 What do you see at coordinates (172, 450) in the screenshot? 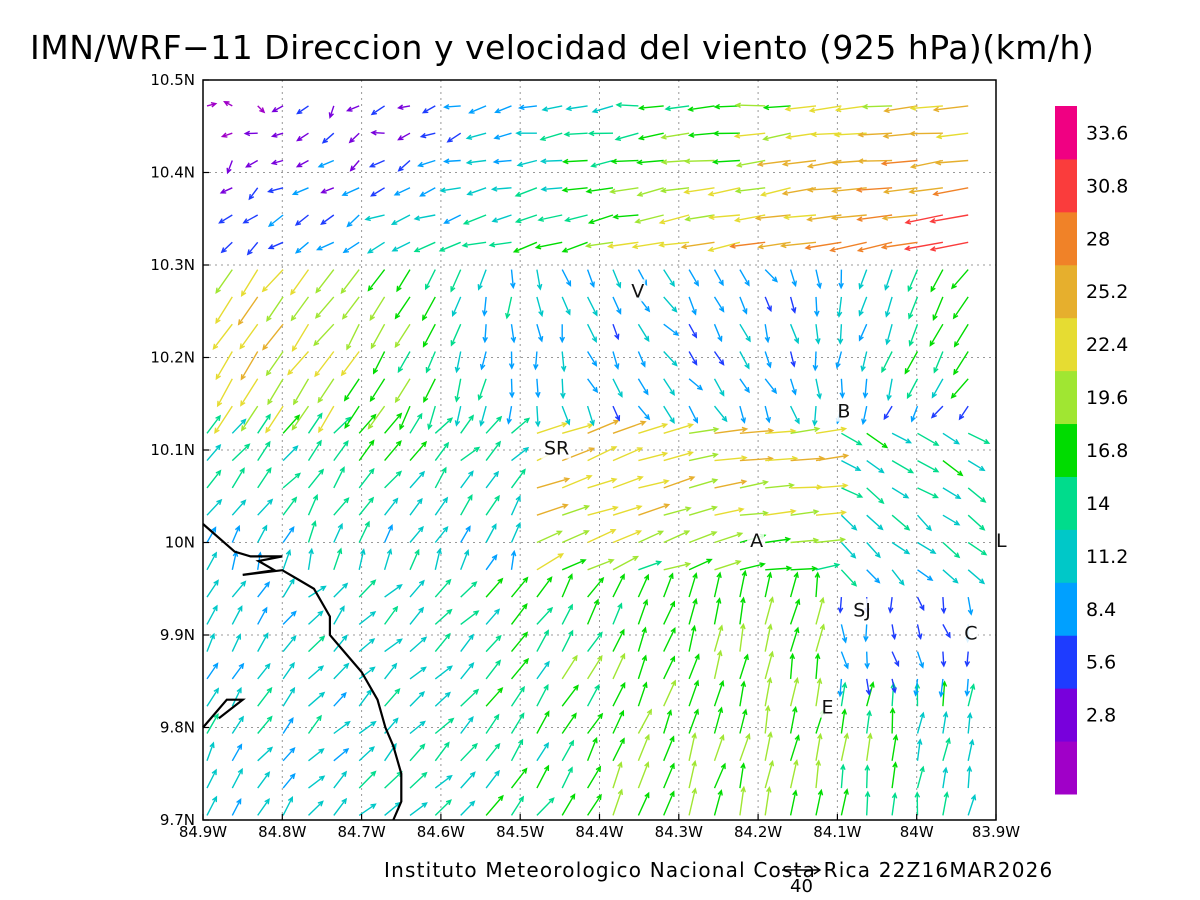
I see `lat-tick-label: 10.1N` at bounding box center [172, 450].